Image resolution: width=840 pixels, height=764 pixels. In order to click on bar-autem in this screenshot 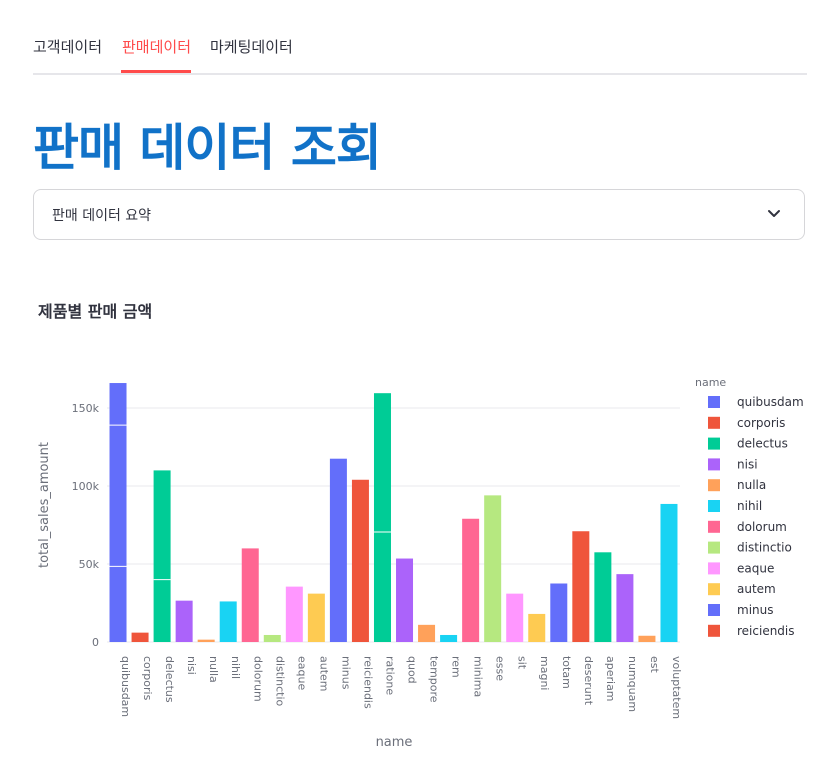, I will do `click(316, 617)`.